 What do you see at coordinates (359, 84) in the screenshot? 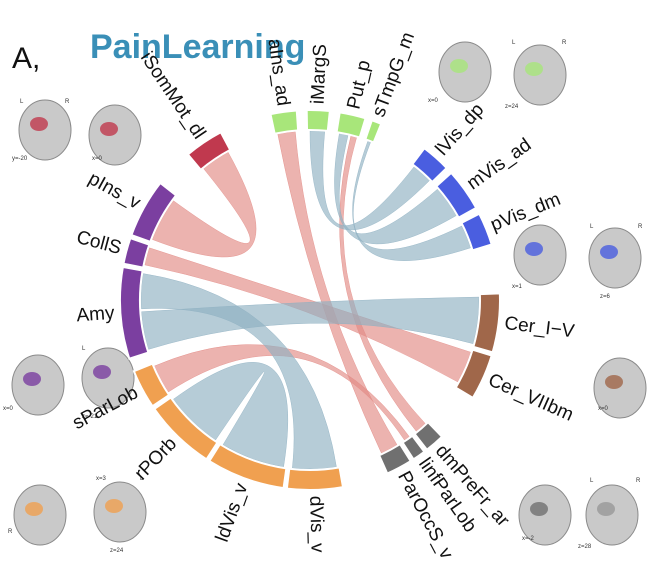
I see `node-label: Put_p` at bounding box center [359, 84].